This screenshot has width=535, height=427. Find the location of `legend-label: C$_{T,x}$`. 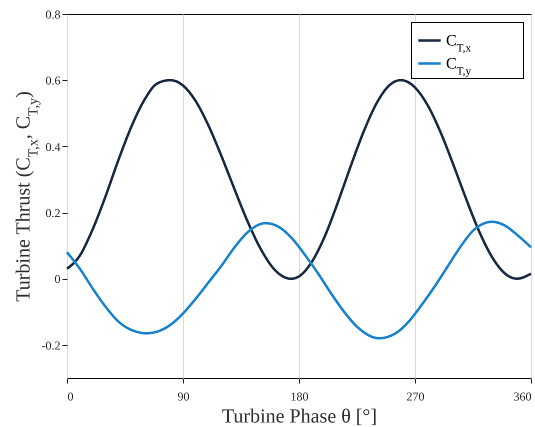

legend-label: C$_{T,x}$ is located at coordinates (459, 43).